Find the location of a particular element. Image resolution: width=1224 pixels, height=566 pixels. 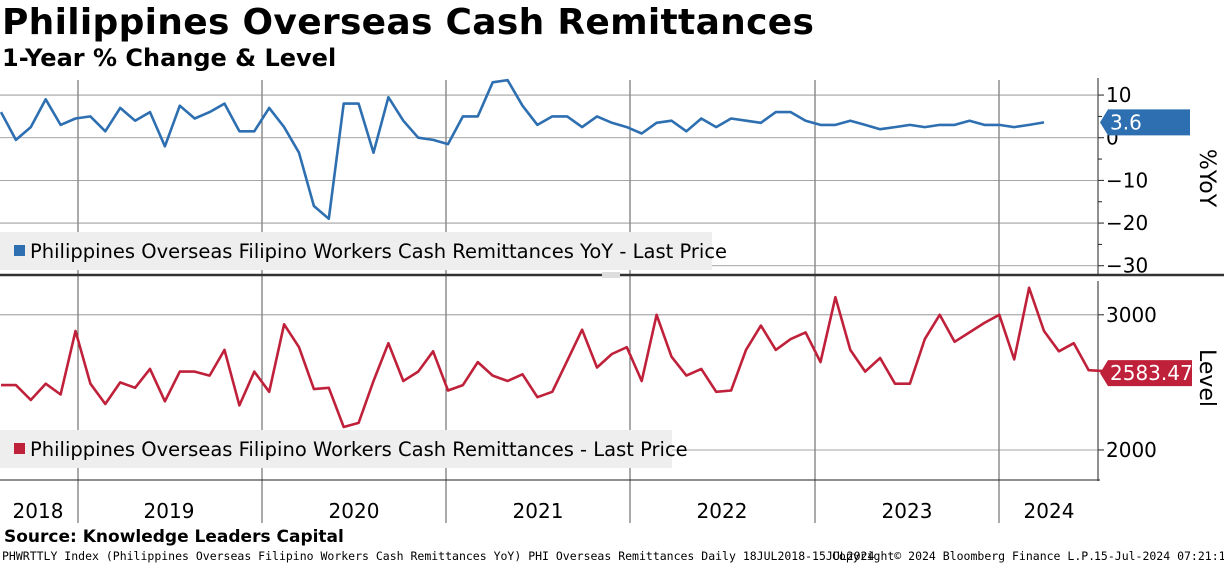

y-tick-label: −30 is located at coordinates (1127, 266).